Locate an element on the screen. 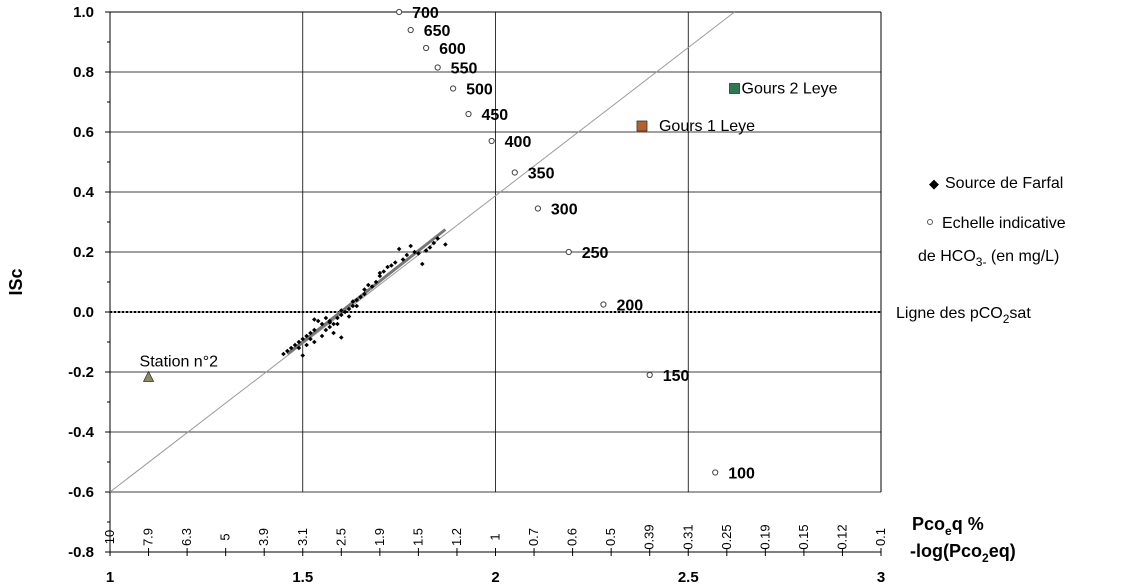  legend-hco3-marker is located at coordinates (930, 222).